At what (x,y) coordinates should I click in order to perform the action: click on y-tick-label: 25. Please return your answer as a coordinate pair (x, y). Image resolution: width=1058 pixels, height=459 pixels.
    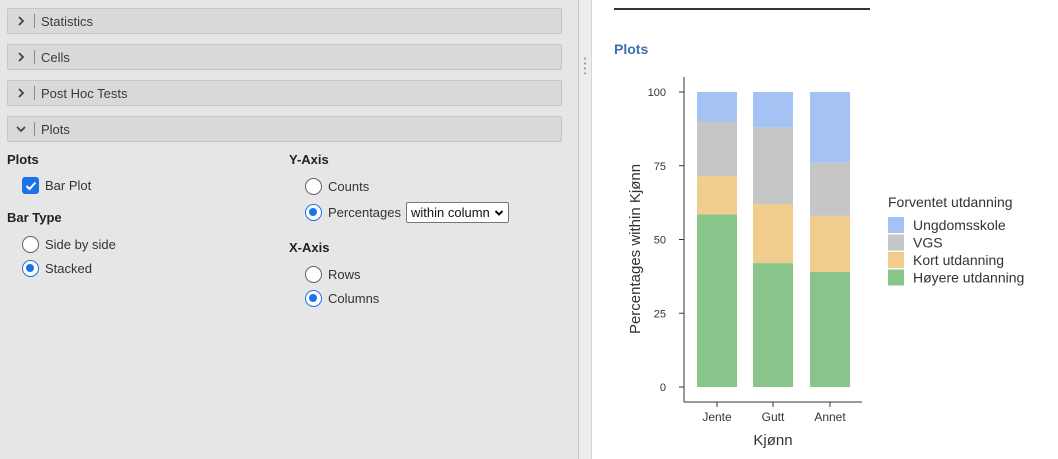
    Looking at the image, I should click on (660, 314).